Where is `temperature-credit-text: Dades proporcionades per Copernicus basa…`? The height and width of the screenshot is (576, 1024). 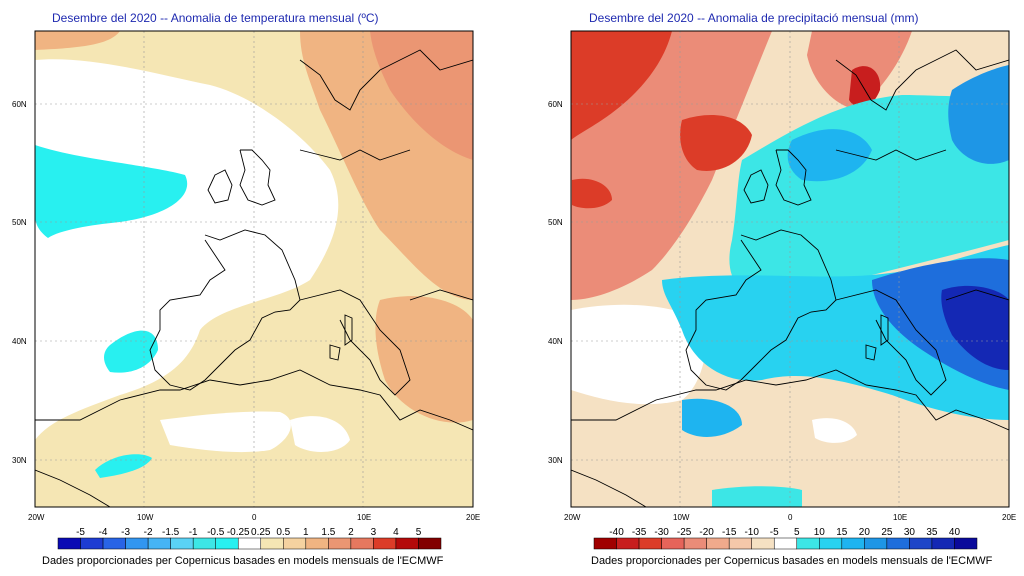
temperature-credit-text: Dades proporcionades per Copernicus basa… is located at coordinates (243, 561).